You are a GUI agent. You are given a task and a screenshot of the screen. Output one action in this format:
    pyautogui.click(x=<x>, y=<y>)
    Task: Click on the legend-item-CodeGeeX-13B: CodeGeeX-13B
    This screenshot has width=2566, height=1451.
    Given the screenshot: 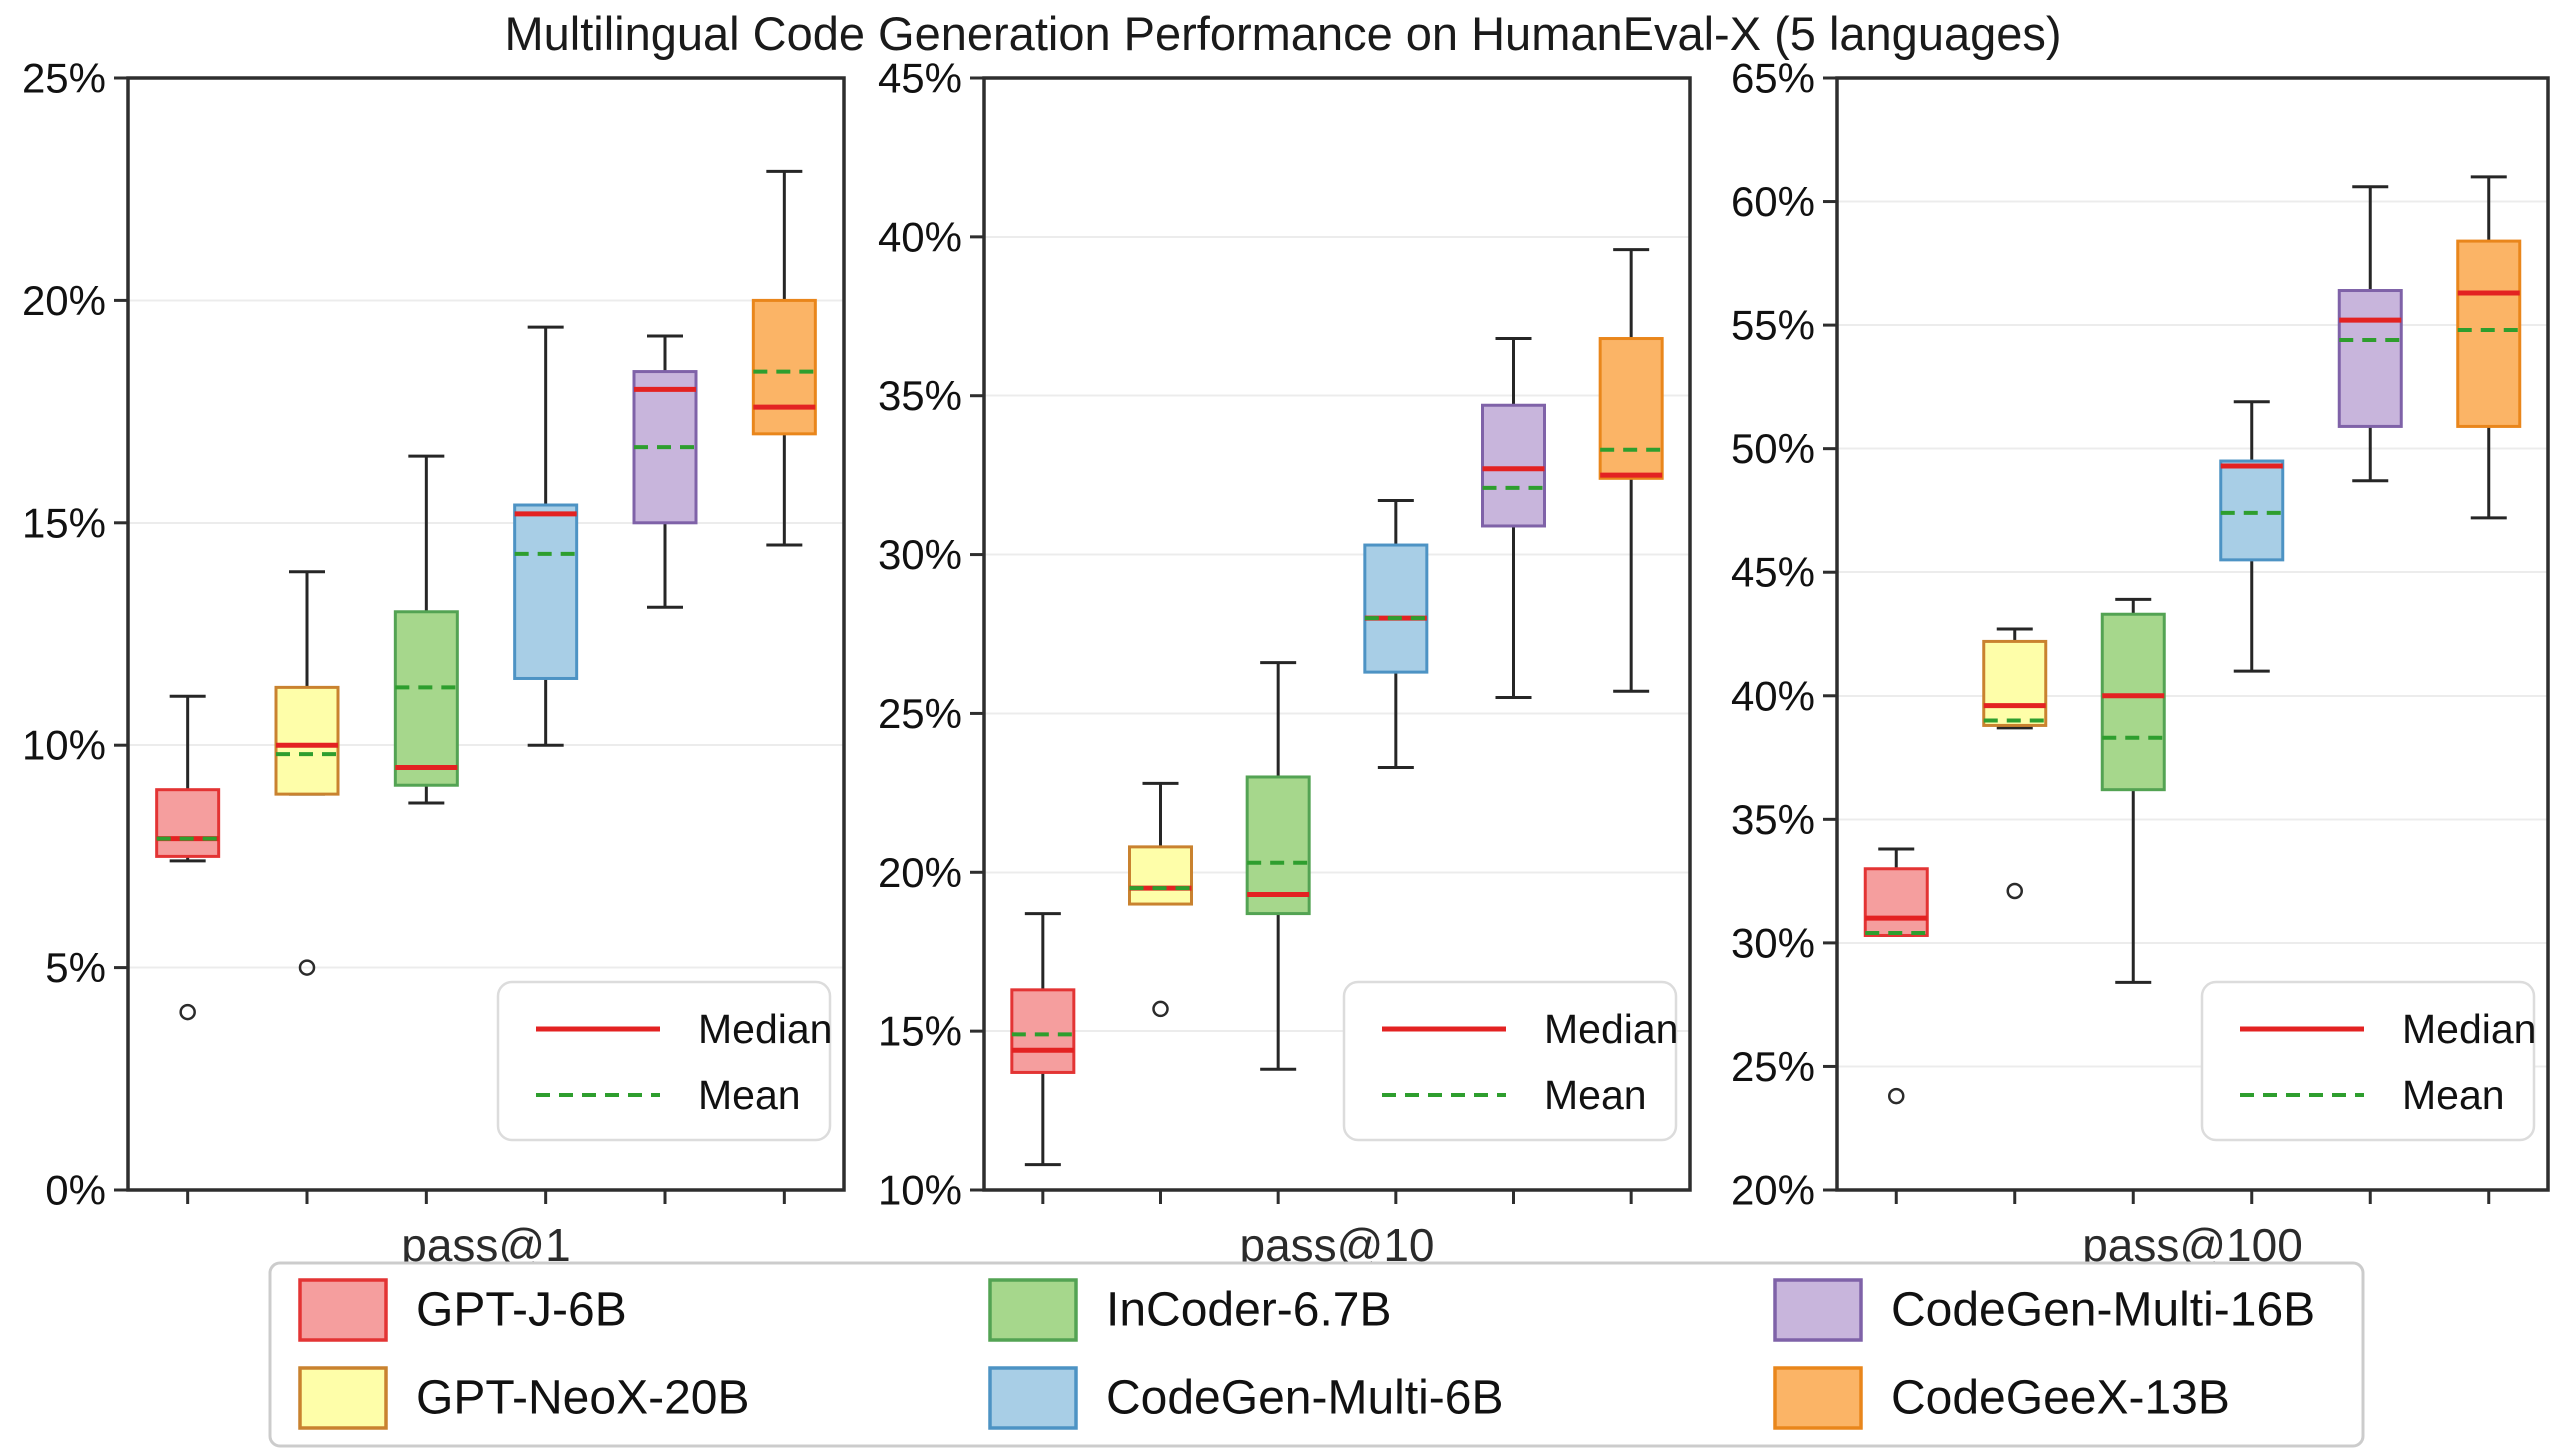 What is the action you would take?
    pyautogui.click(x=2001, y=1398)
    